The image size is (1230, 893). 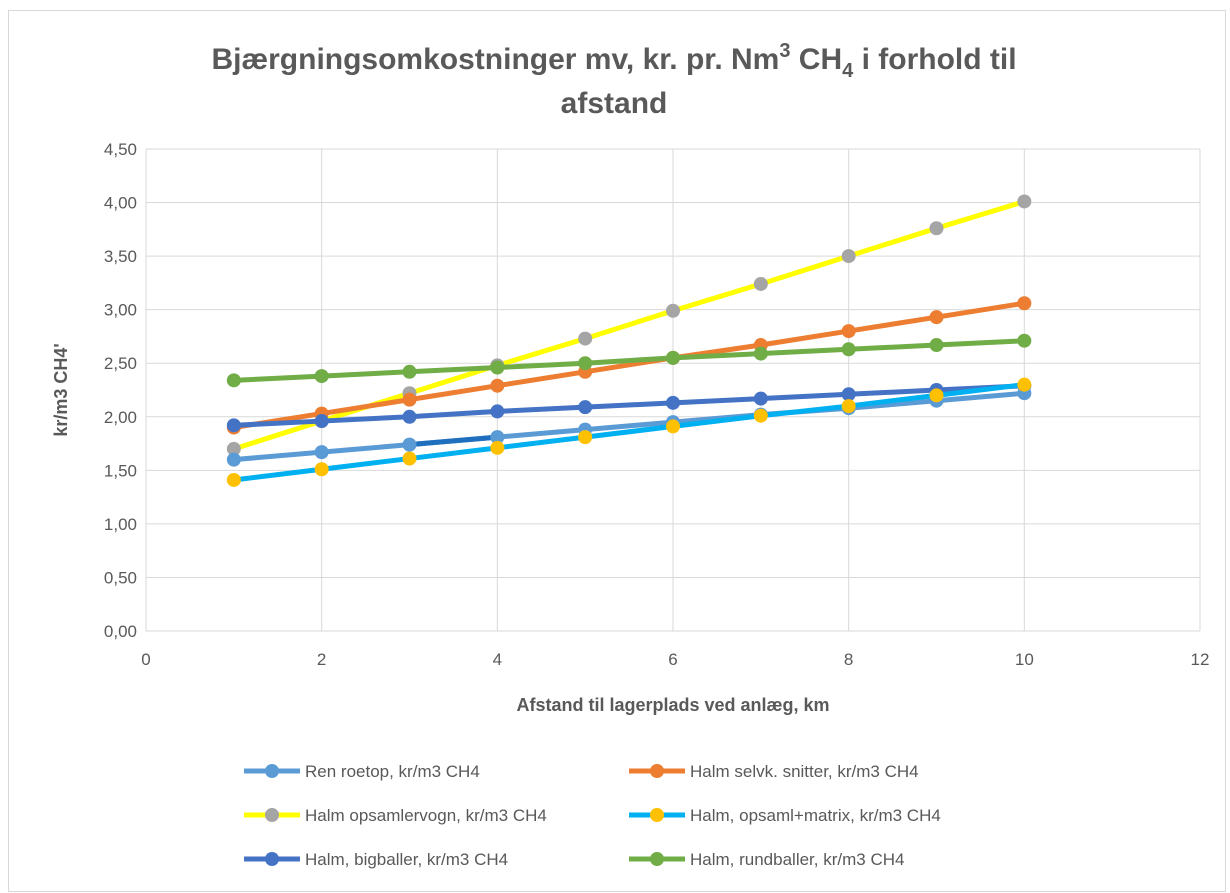 I want to click on chart-title-part3: i forhold til, so click(x=934, y=59).